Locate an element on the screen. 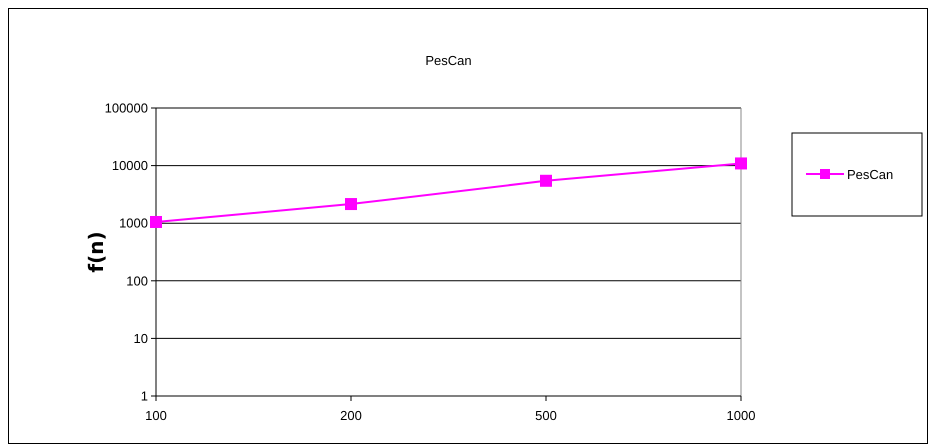 The width and height of the screenshot is (928, 444). y-tick-label: 100000 is located at coordinates (126, 108).